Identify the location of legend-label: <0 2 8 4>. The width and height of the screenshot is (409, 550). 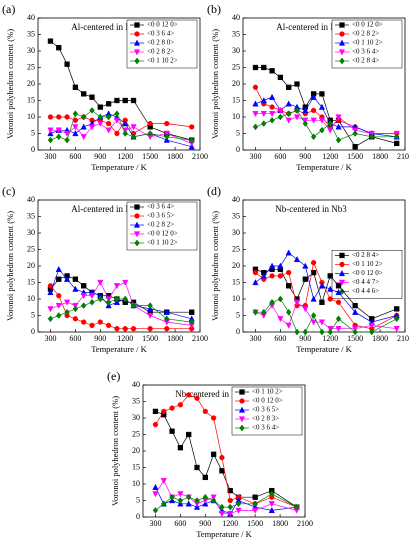
(365, 61).